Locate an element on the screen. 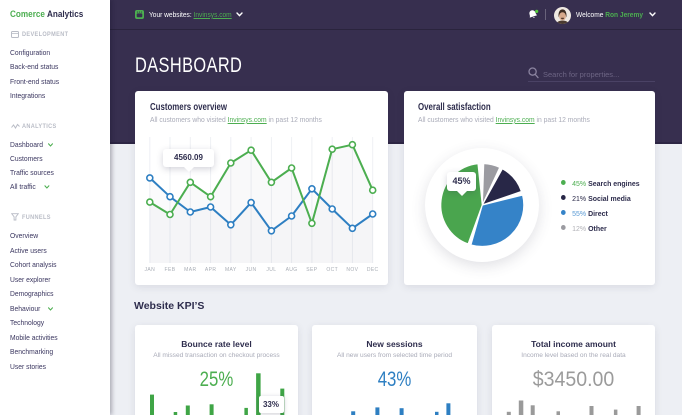 This screenshot has width=682, height=415. svg-text: OCT is located at coordinates (332, 270).